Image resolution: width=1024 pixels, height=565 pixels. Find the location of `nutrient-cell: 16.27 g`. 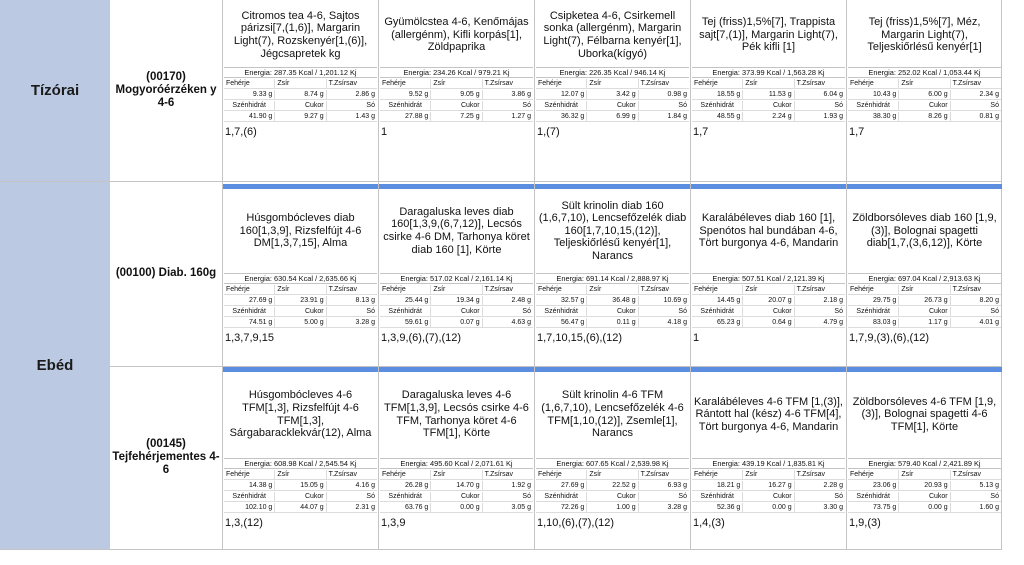

nutrient-cell: 16.27 g is located at coordinates (768, 485).